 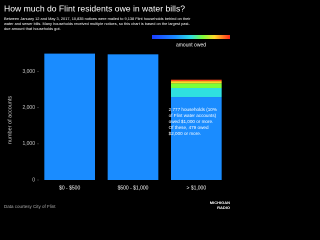 What do you see at coordinates (191, 121) in the screenshot?
I see `annotation: owed $1,000 or more.` at bounding box center [191, 121].